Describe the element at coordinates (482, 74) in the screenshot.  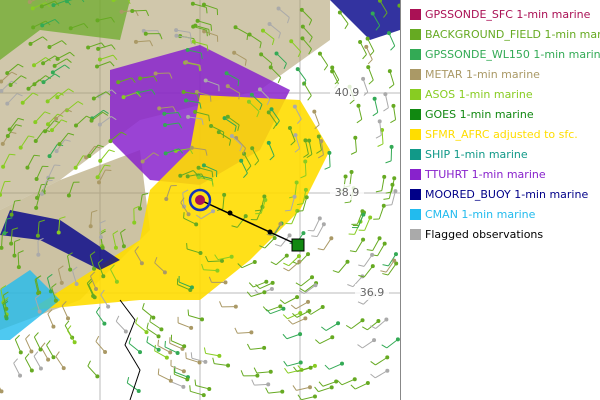
I see `legend-label: METAR 1-min marine` at that location.